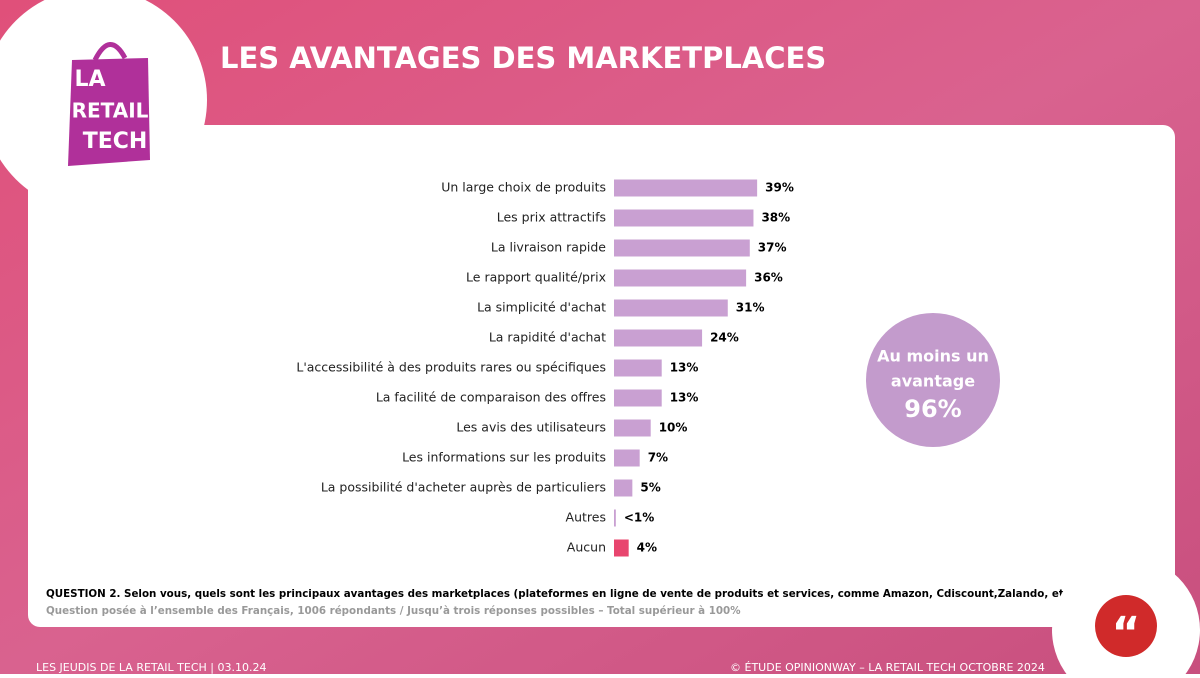 This screenshot has width=1200, height=678. What do you see at coordinates (491, 397) in the screenshot?
I see `category-label: La facilité de comparaison des offres` at bounding box center [491, 397].